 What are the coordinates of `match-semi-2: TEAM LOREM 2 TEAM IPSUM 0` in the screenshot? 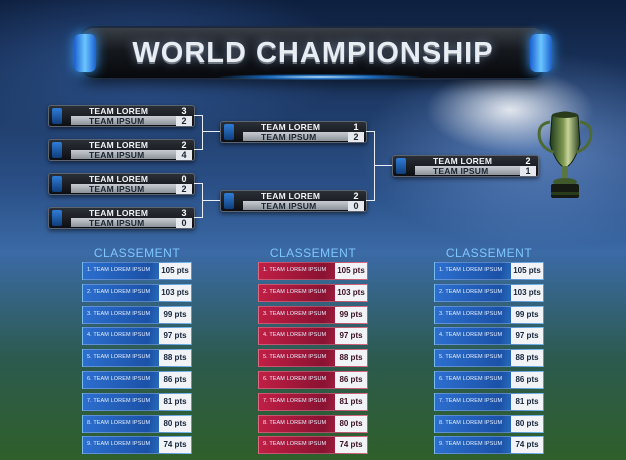 It's located at (293, 201).